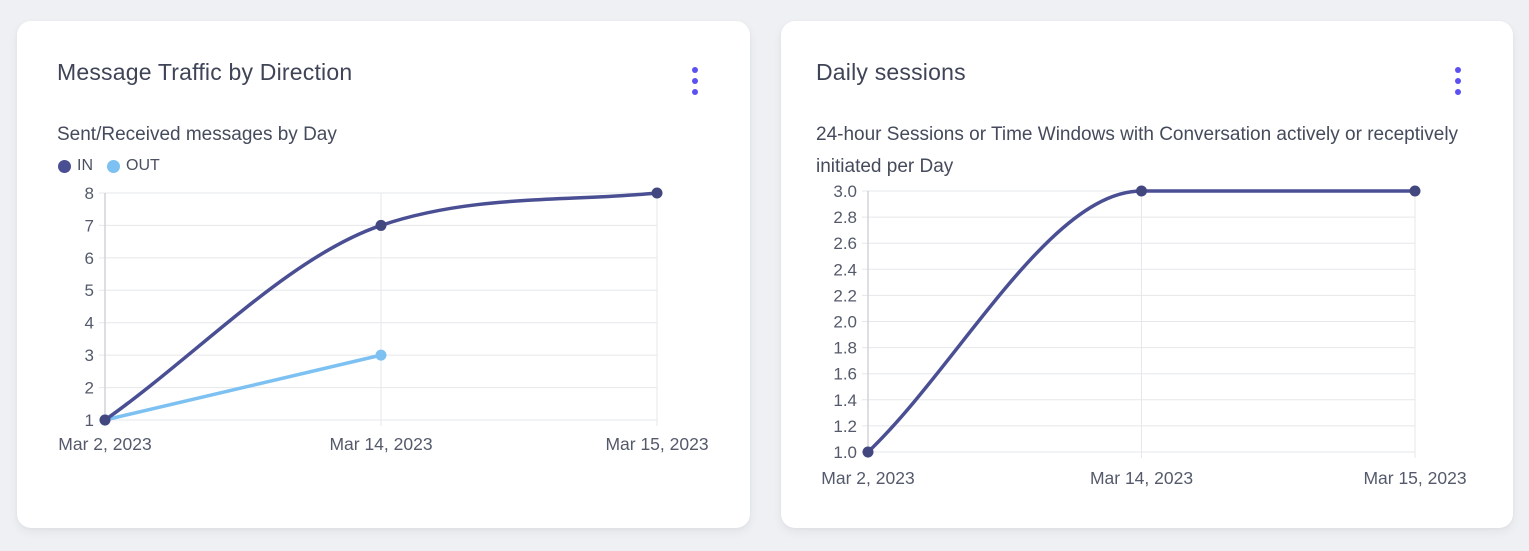 This screenshot has height=551, width=1529. I want to click on card-subtitle: Sent/Received messages by Day, so click(197, 134).